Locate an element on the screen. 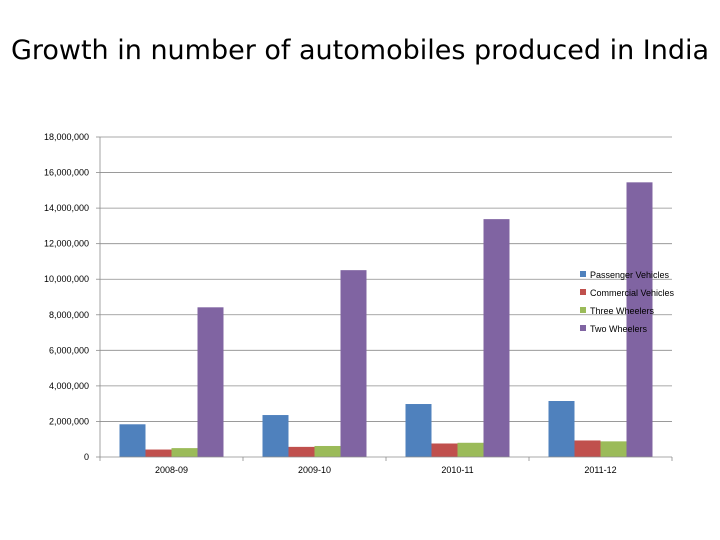  legend-label: Two Wheelers is located at coordinates (619, 329).